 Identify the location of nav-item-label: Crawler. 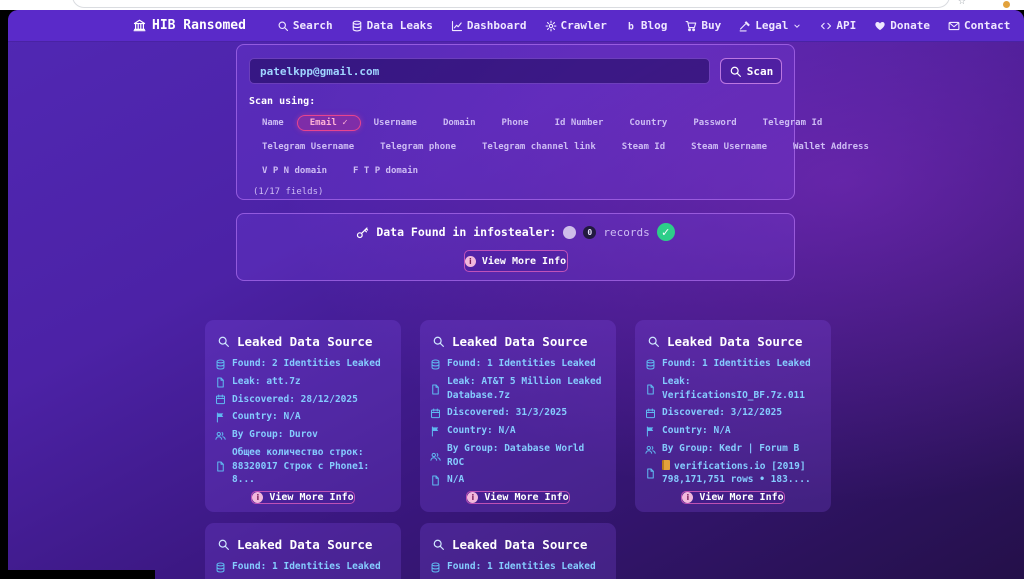
(583, 25).